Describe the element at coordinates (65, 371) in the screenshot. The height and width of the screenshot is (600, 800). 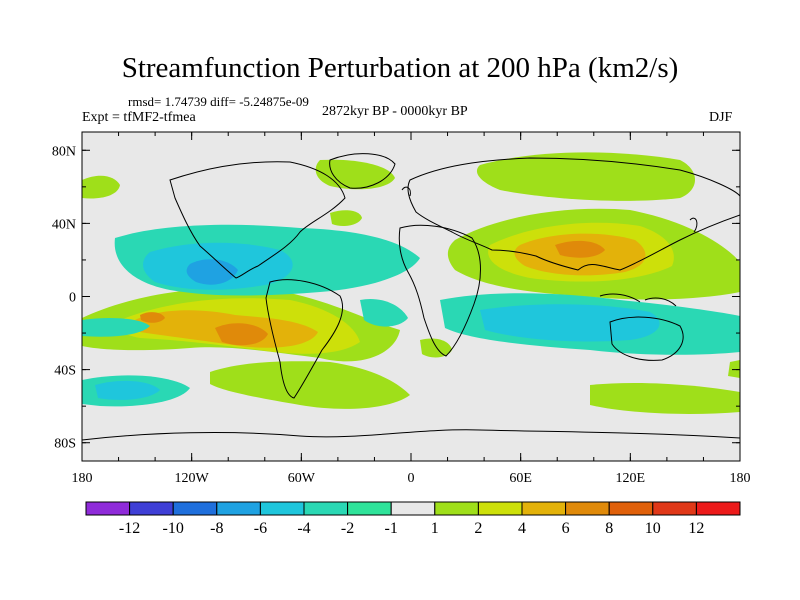
I see `lat-label: 40S` at that location.